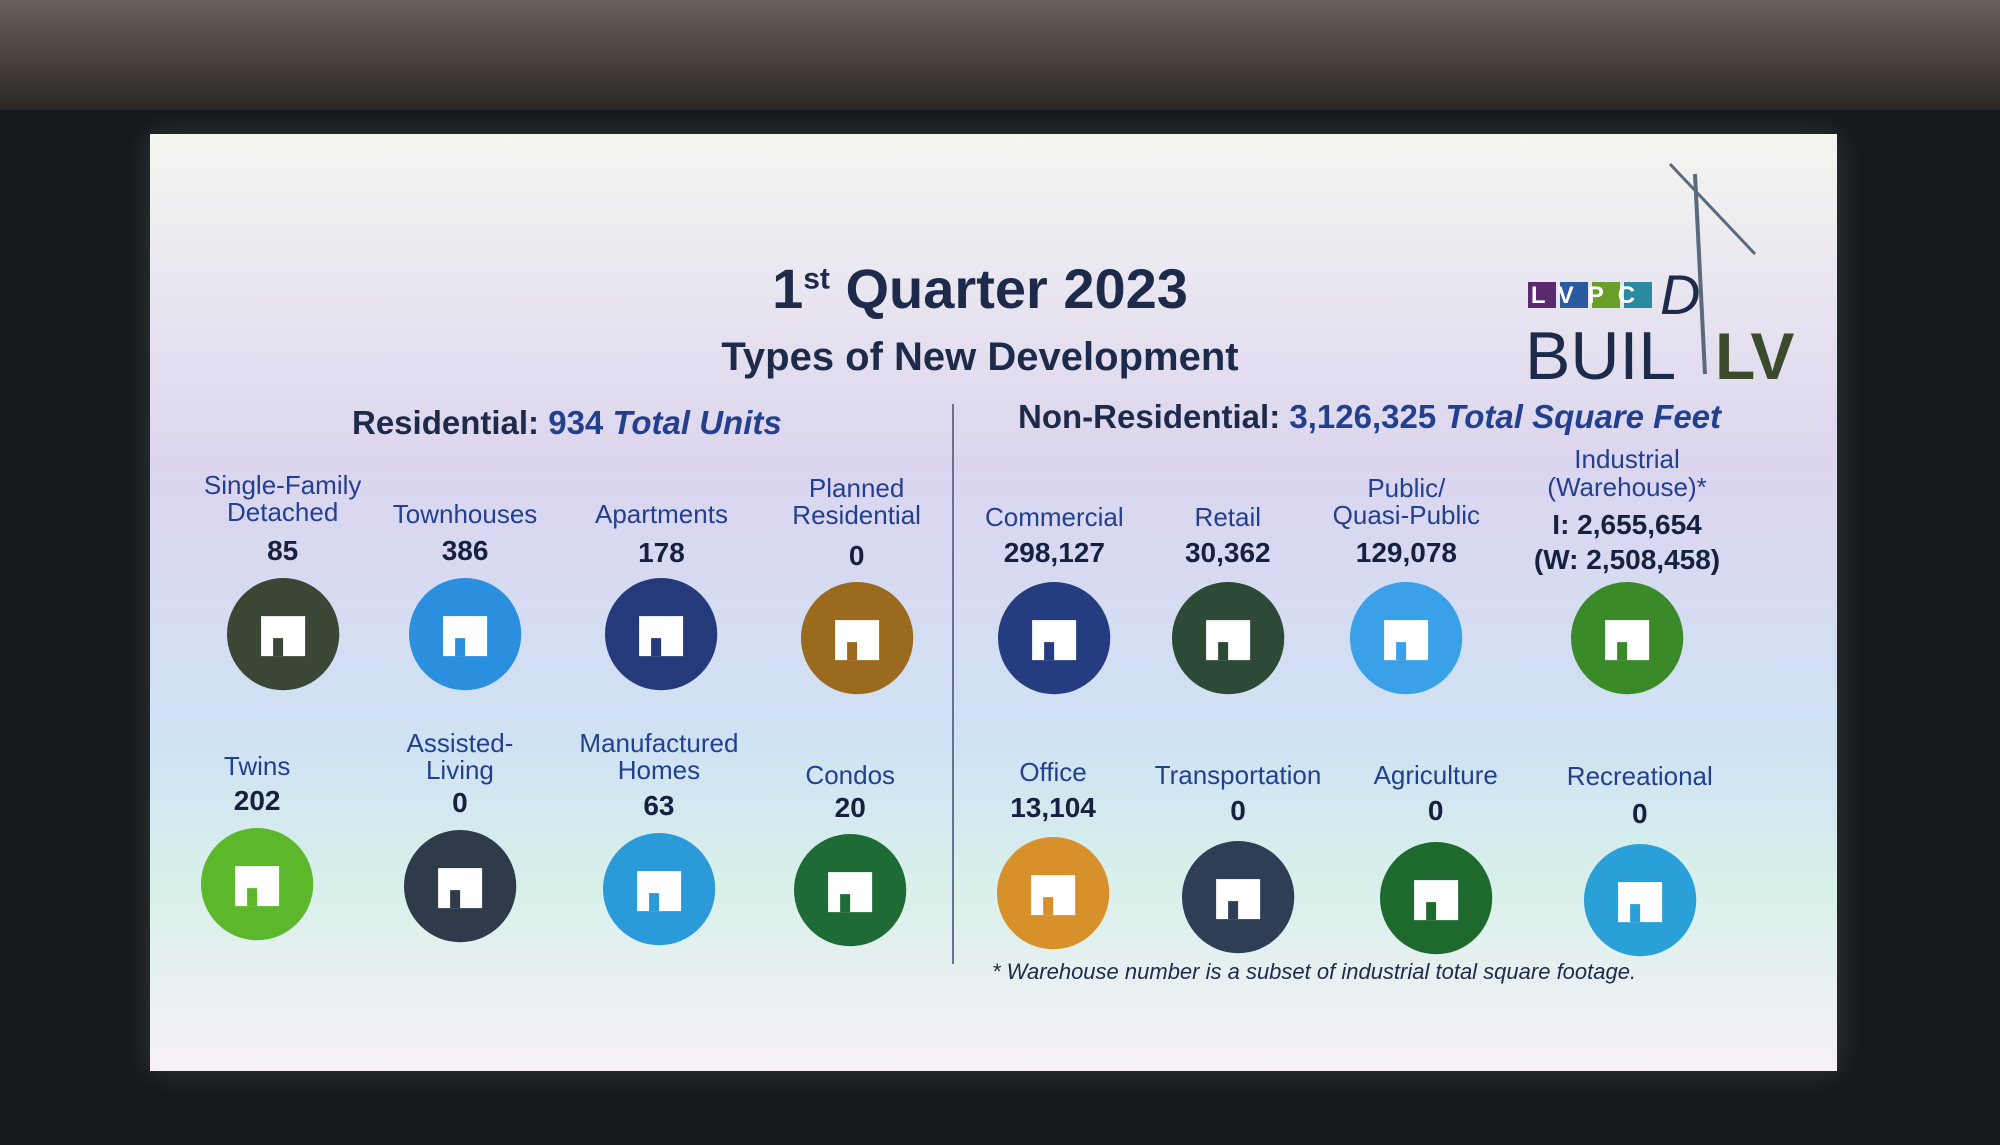  I want to click on item-label: Assisted- Living, so click(460, 756).